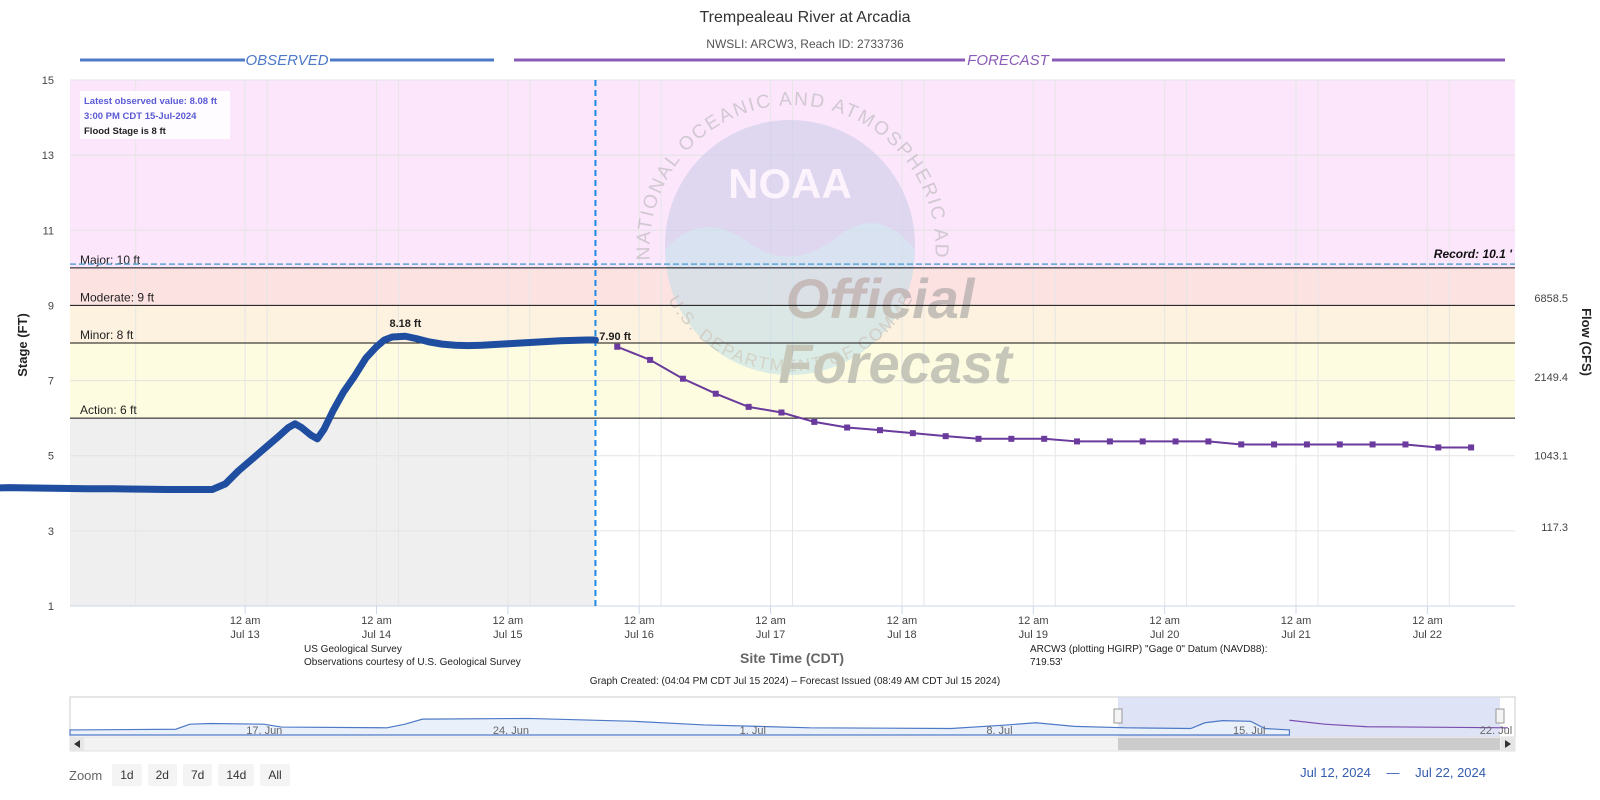 The width and height of the screenshot is (1600, 800). What do you see at coordinates (792, 658) in the screenshot?
I see `x-axis-title: Site Time (CDT)` at bounding box center [792, 658].